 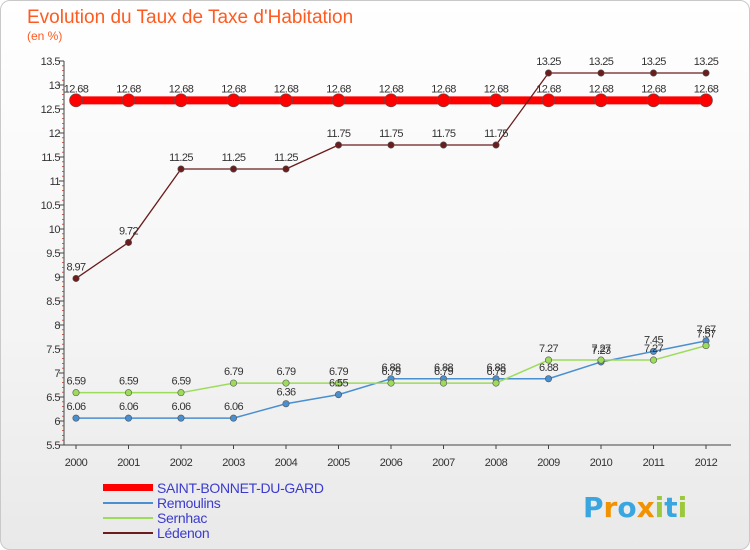 What do you see at coordinates (627, 507) in the screenshot?
I see `logo-letter: o` at bounding box center [627, 507].